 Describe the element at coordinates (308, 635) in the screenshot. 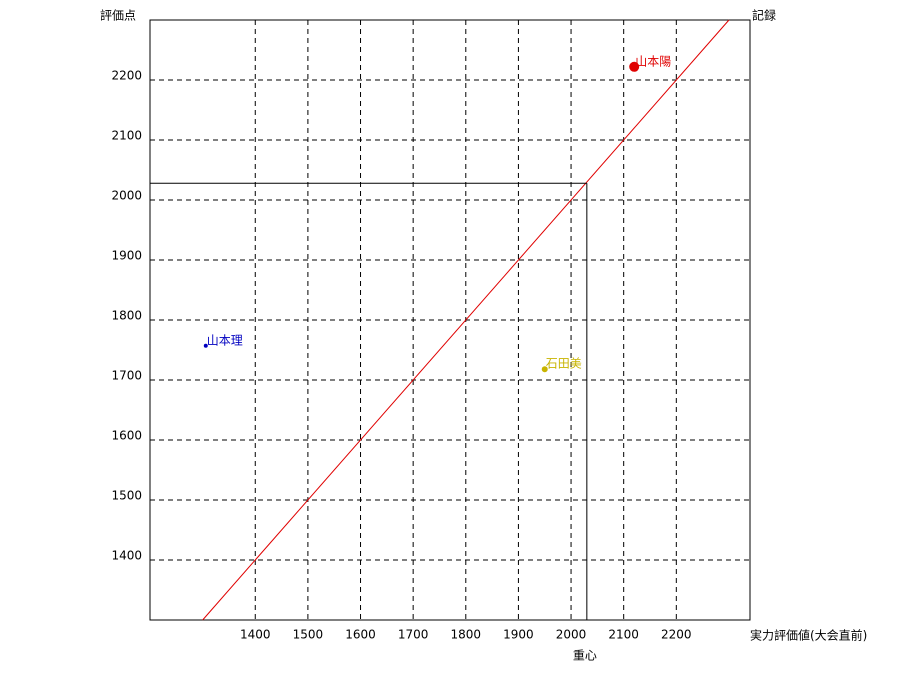

I see `x-tick-label: 1500` at that location.